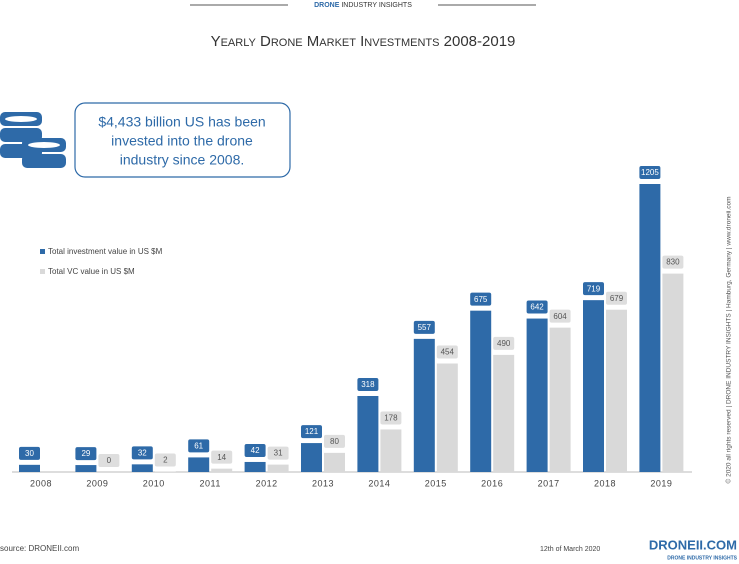 The width and height of the screenshot is (739, 564). I want to click on value-label: 121, so click(312, 431).